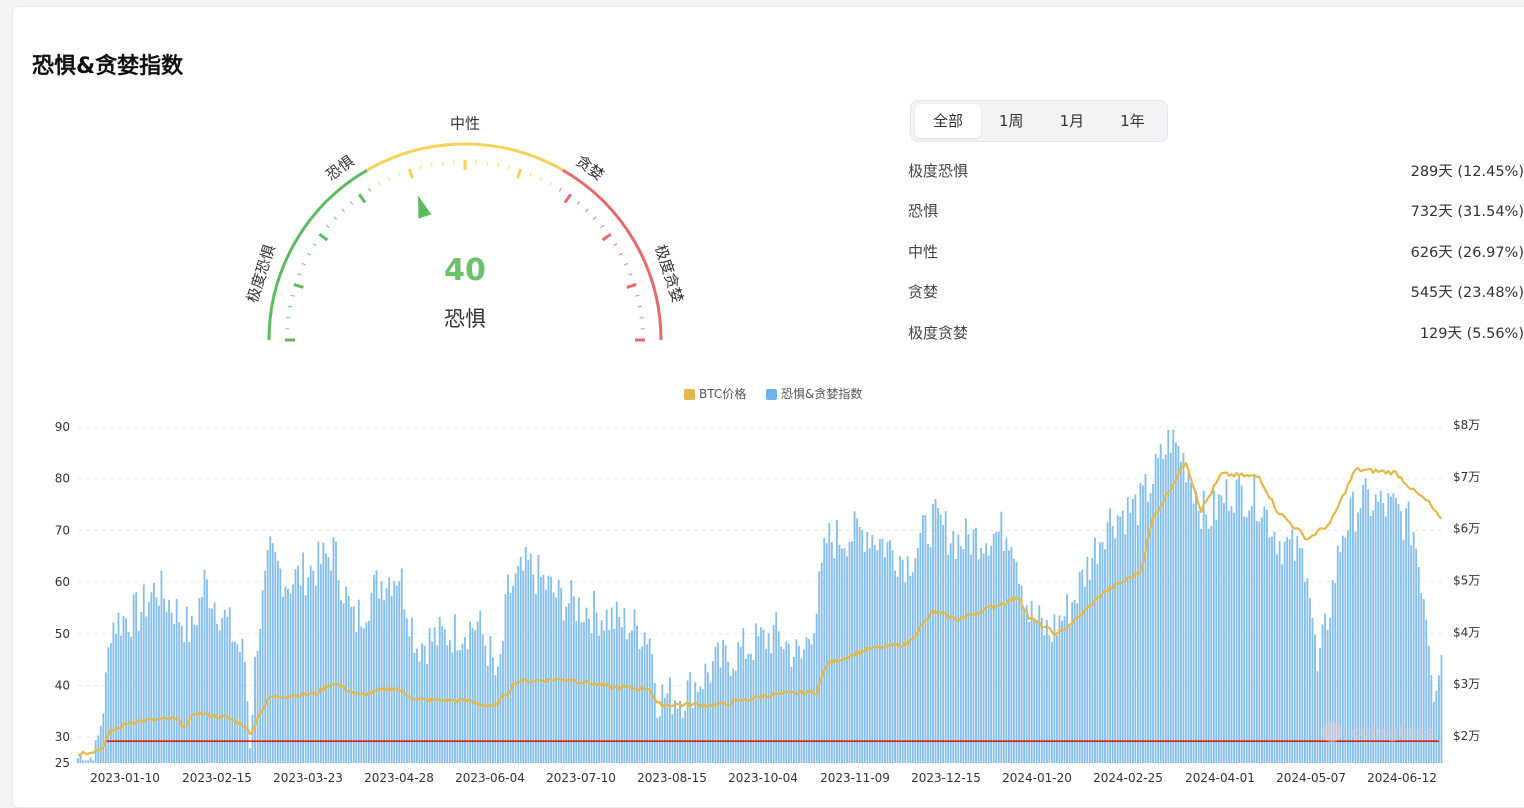 This screenshot has width=1524, height=808. Describe the element at coordinates (1072, 121) in the screenshot. I see `tab-1-month: 1月` at that location.